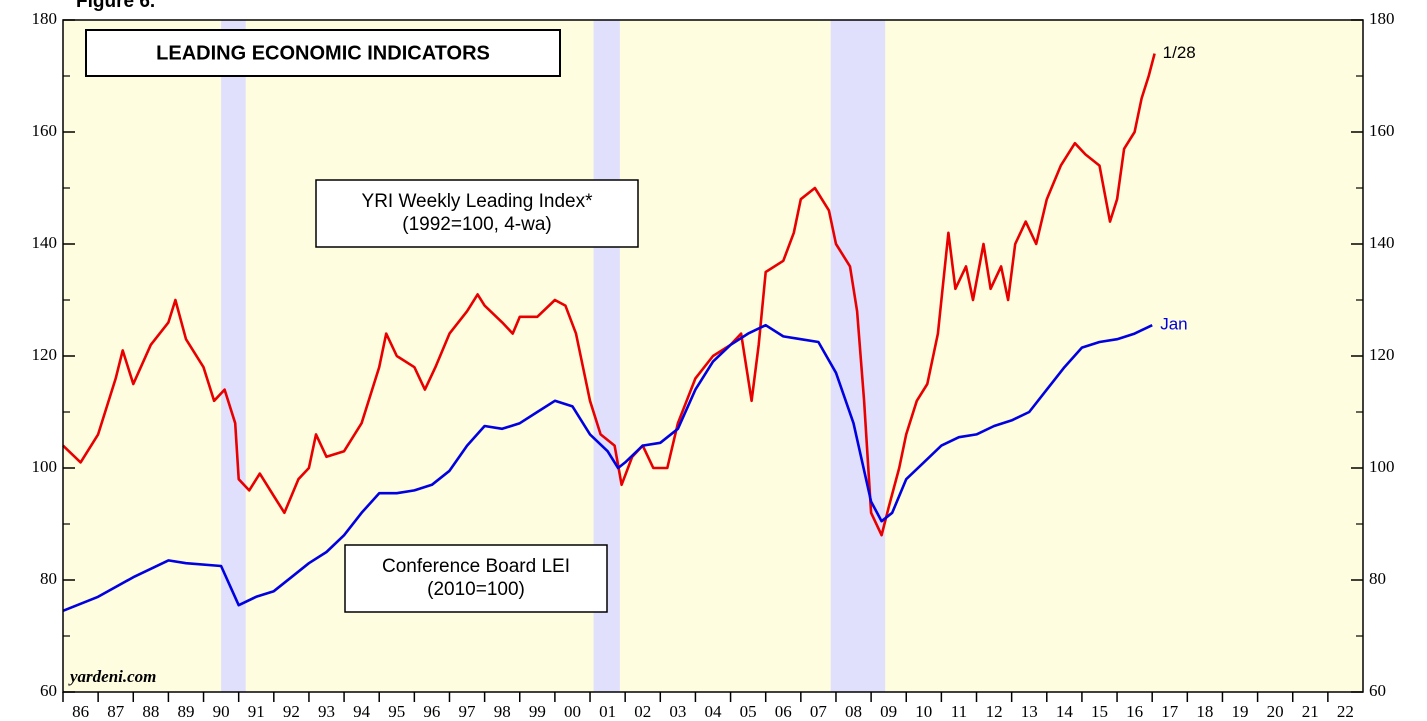  I want to click on series-note: (2010=100), so click(476, 589).